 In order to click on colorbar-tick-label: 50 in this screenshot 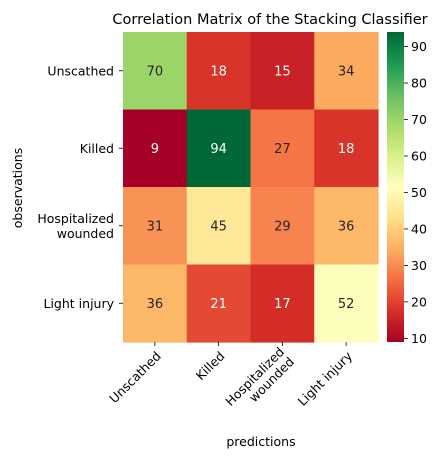, I will do `click(419, 192)`.